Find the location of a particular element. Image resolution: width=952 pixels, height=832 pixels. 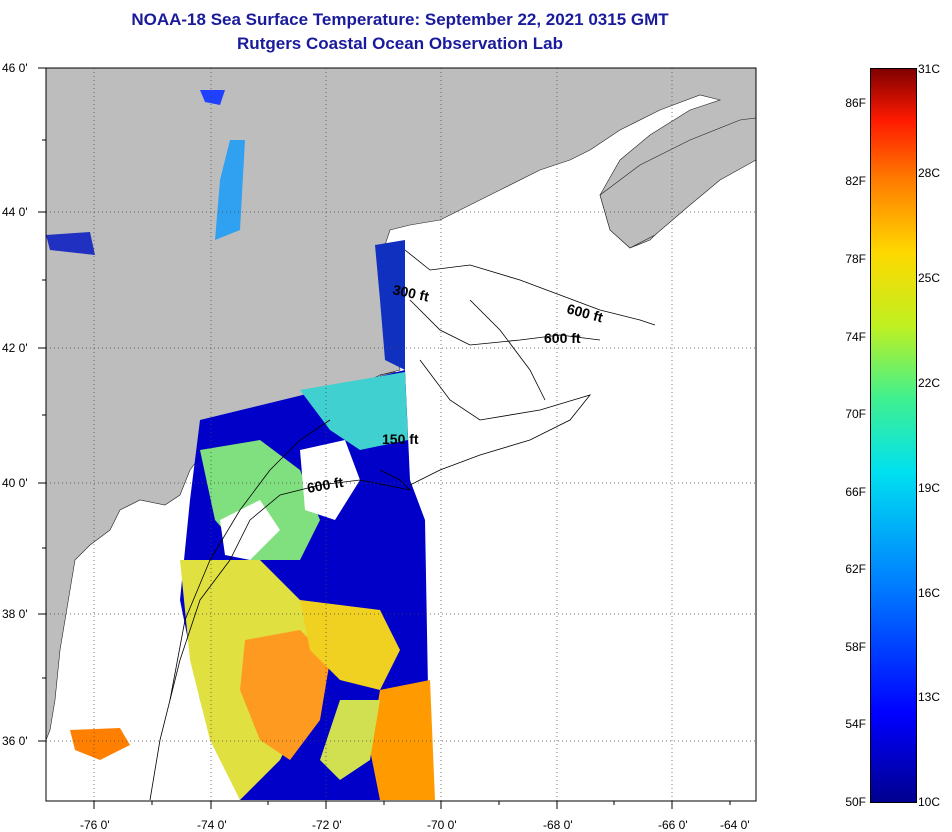

colorbar-c-label: 19C is located at coordinates (929, 488).